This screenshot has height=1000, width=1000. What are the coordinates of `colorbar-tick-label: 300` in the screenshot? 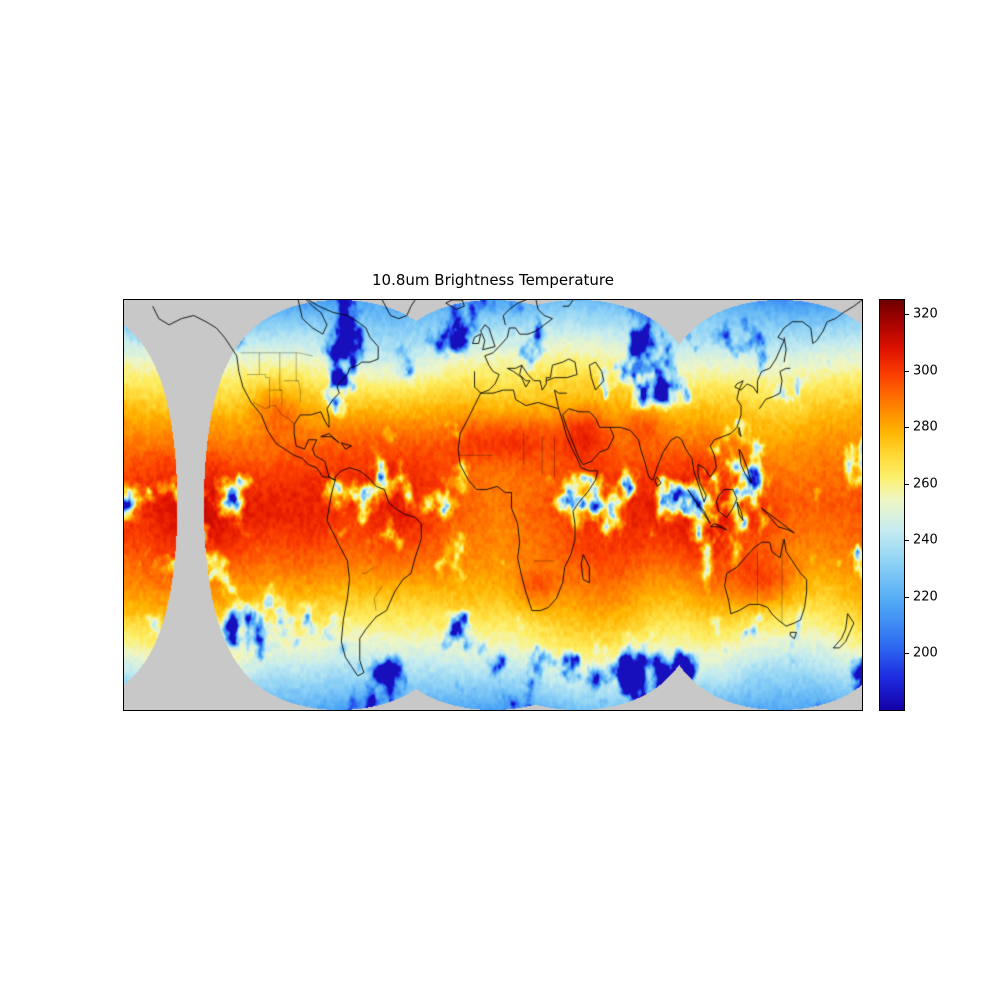 It's located at (925, 371).